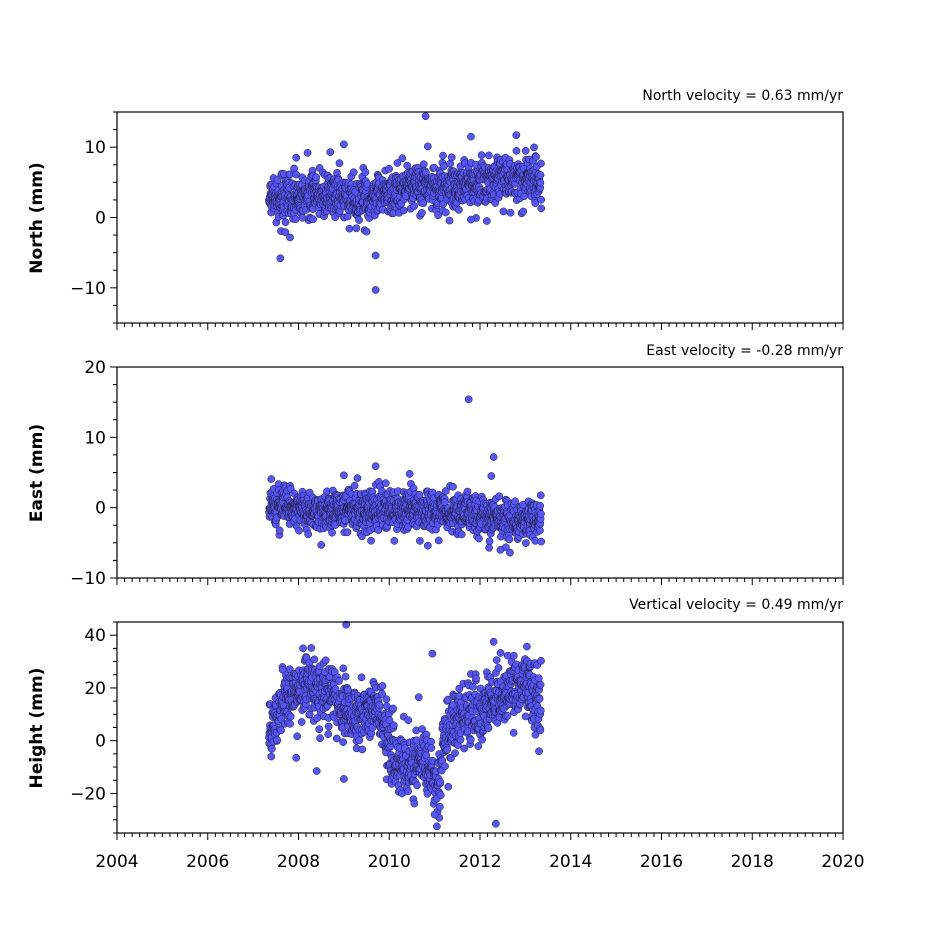 Image resolution: width=937 pixels, height=937 pixels. Describe the element at coordinates (95, 689) in the screenshot. I see `y-tick-label: 20` at that location.